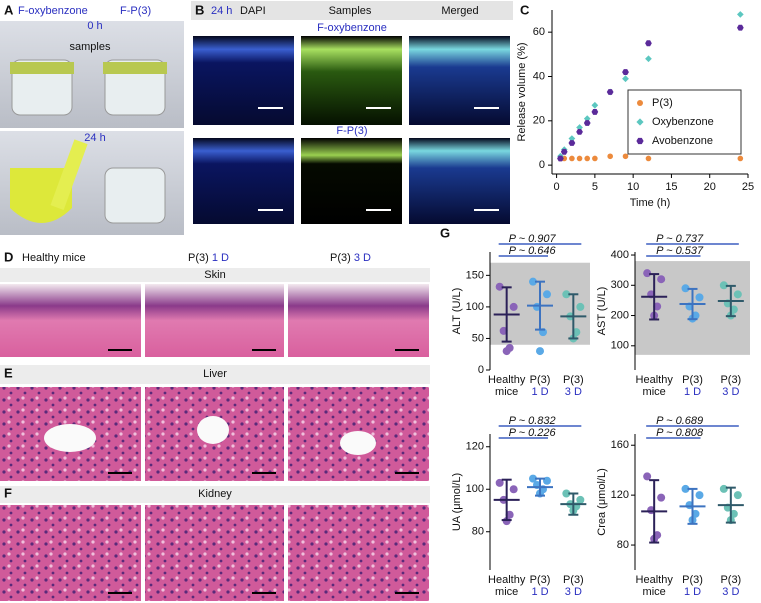  Describe the element at coordinates (8, 256) in the screenshot. I see `panel-label: D` at that location.